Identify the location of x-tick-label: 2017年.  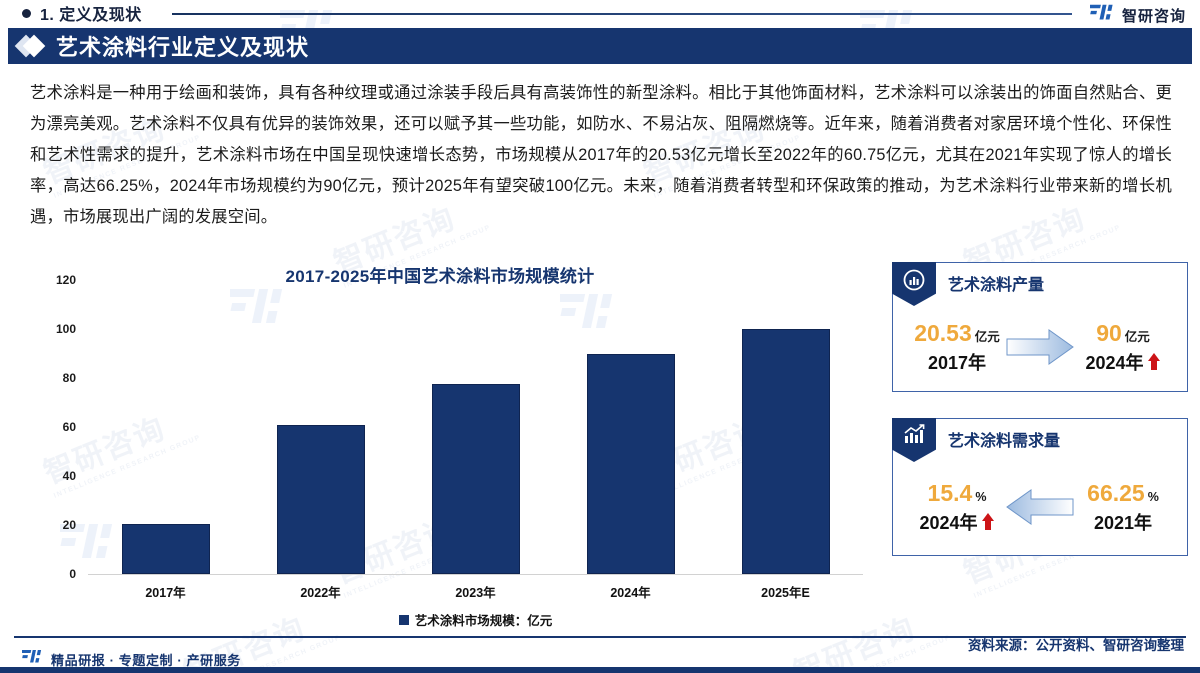
(165, 593).